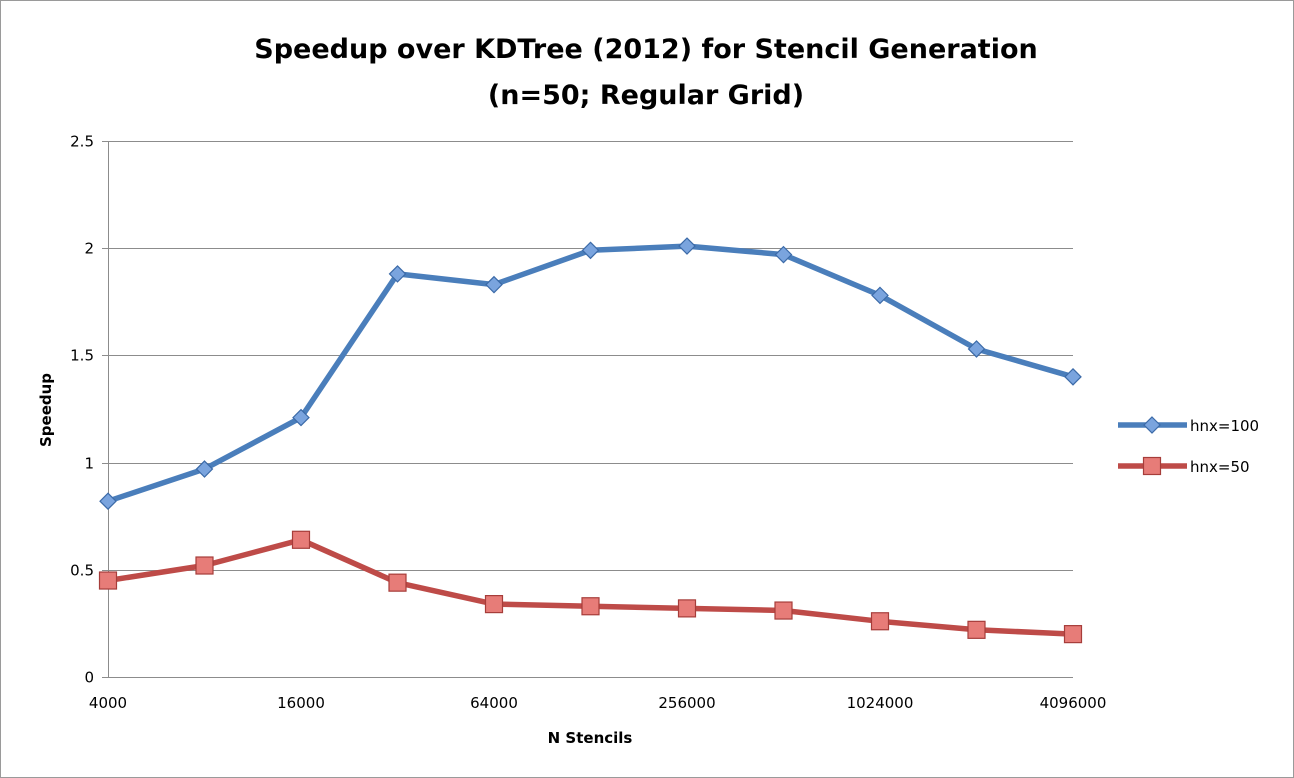 This screenshot has width=1294, height=778. I want to click on x-axis-label: N Stencils, so click(590, 738).